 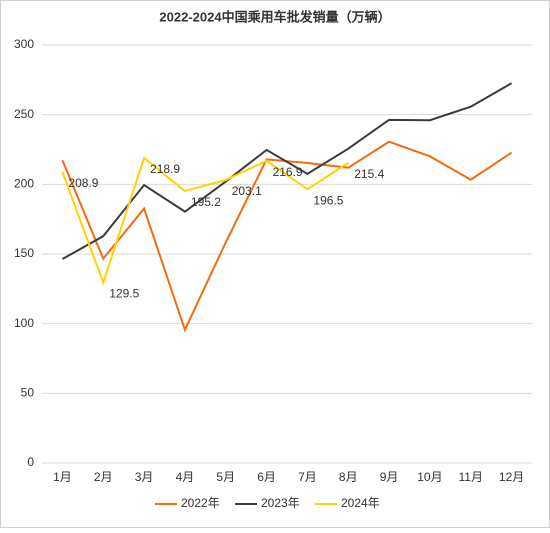 I want to click on y-tick-label: 200, so click(x=24, y=184).